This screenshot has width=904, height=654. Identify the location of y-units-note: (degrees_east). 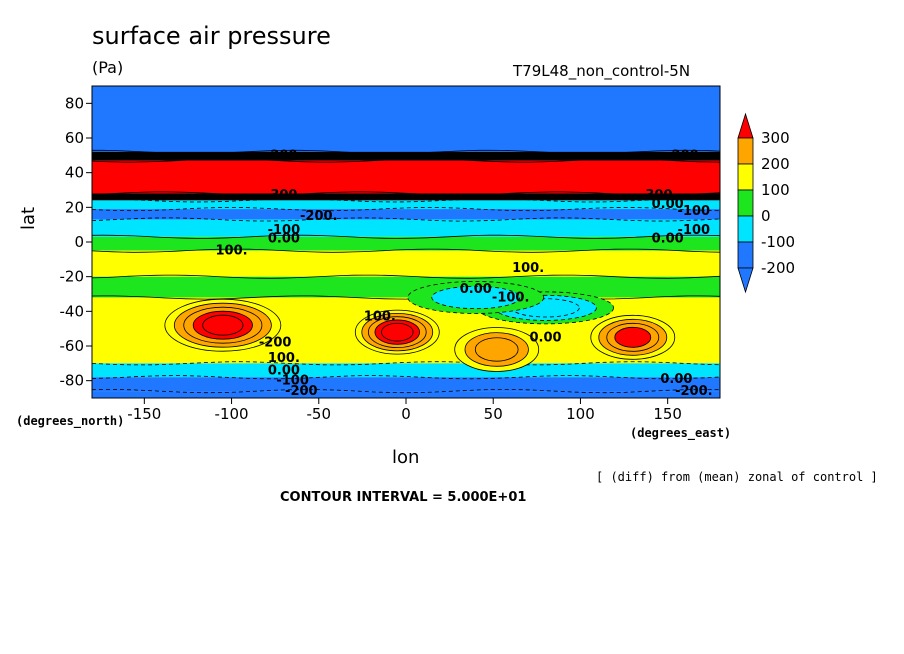
(681, 433).